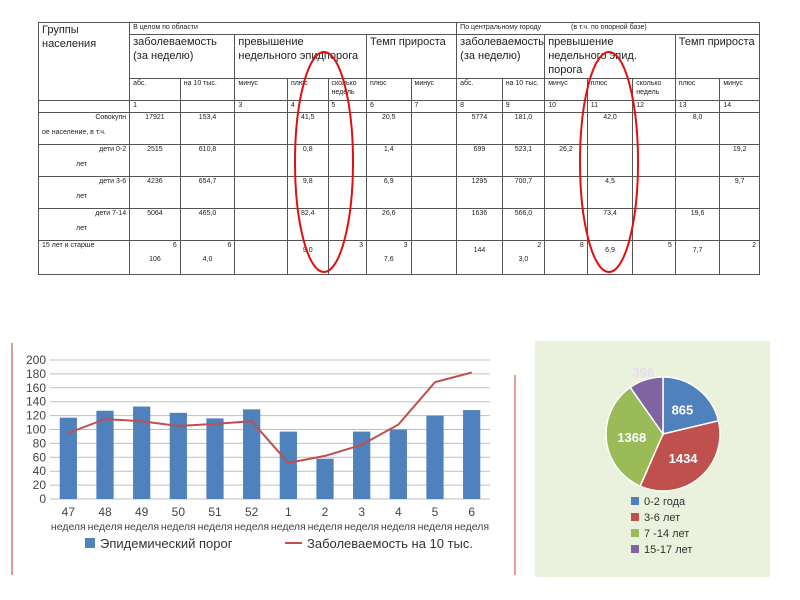 The height and width of the screenshot is (600, 800). What do you see at coordinates (111, 117) in the screenshot?
I see `row-label-main: Совокупн` at bounding box center [111, 117].